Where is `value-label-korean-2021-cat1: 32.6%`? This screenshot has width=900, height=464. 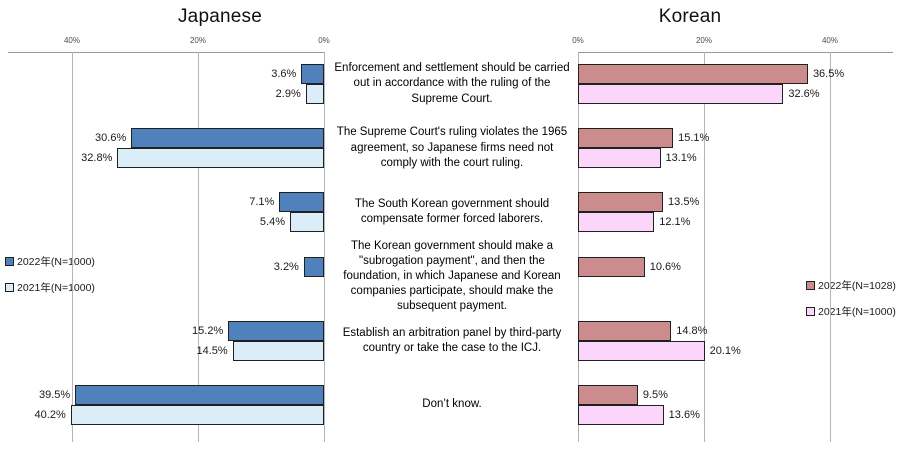 value-label-korean-2021-cat1: 32.6% is located at coordinates (804, 94).